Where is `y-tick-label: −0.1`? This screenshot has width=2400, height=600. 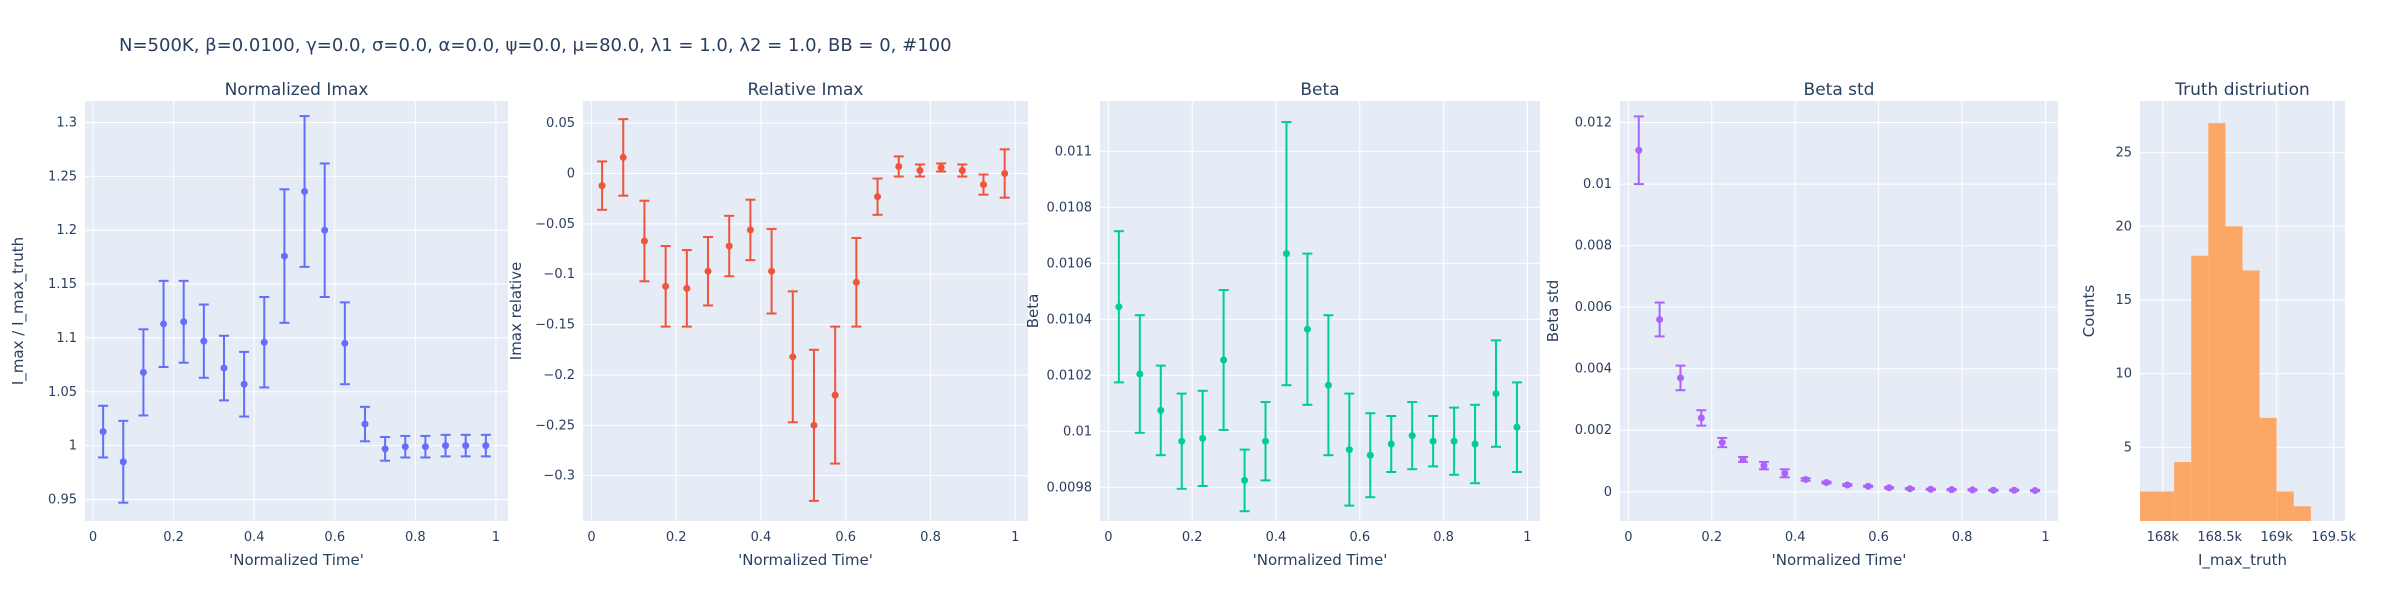 y-tick-label: −0.1 is located at coordinates (559, 274).